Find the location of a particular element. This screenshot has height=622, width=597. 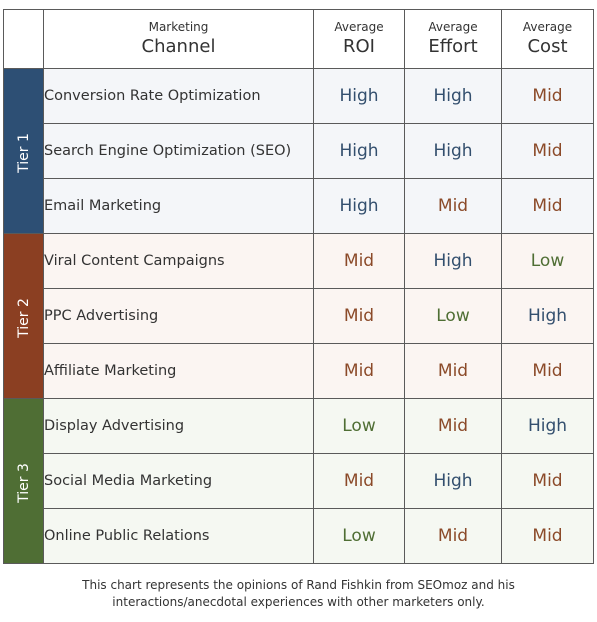

channel-name: Viral Content Campaigns is located at coordinates (178, 261).